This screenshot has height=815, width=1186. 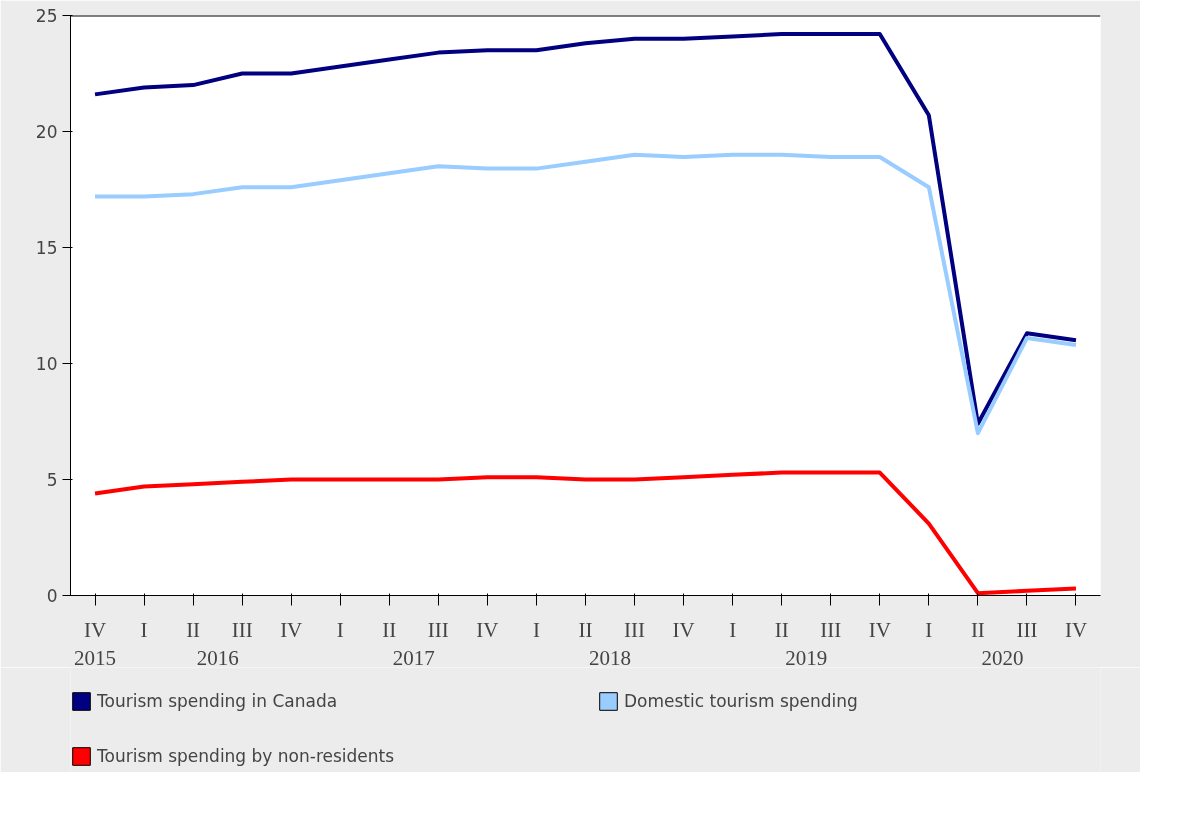 What do you see at coordinates (806, 657) in the screenshot?
I see `text: 2019` at bounding box center [806, 657].